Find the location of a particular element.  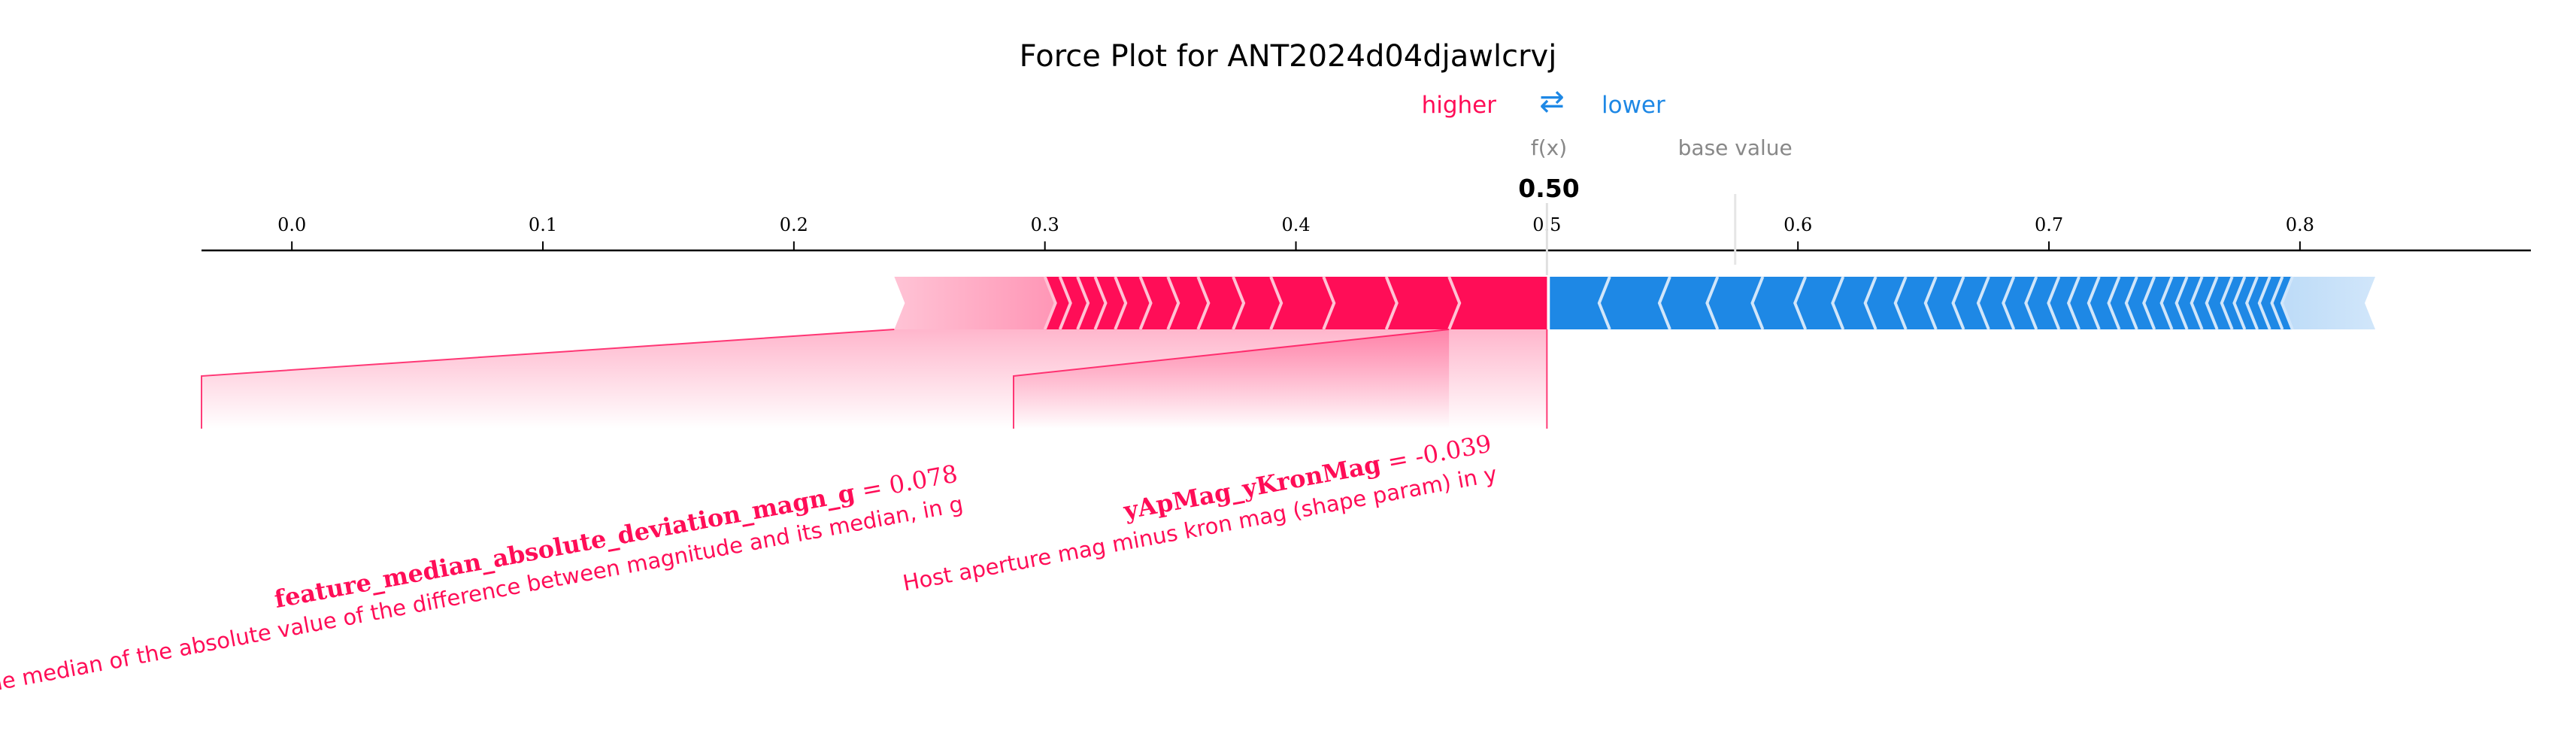

x-axis: 0.0 0.1 0.2 0.3 0.4 0.5 0.6 0.7 0.8 is located at coordinates (1366, 234).